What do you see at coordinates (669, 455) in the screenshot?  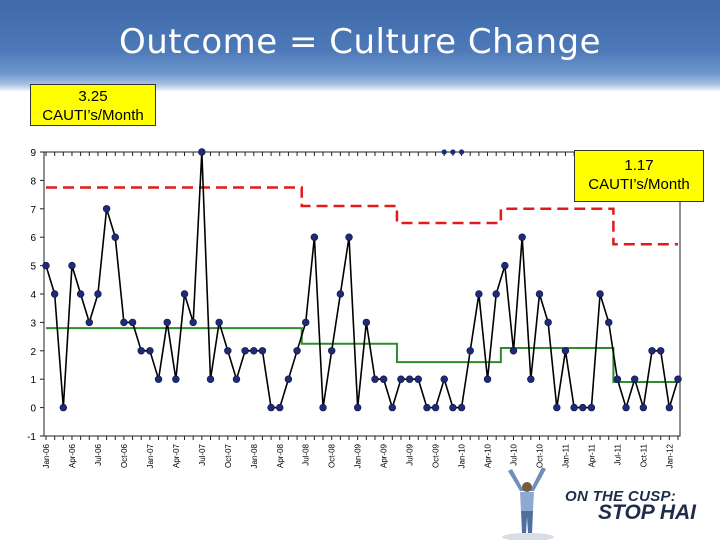 I see `x-tick-label: Jan-12` at bounding box center [669, 455].